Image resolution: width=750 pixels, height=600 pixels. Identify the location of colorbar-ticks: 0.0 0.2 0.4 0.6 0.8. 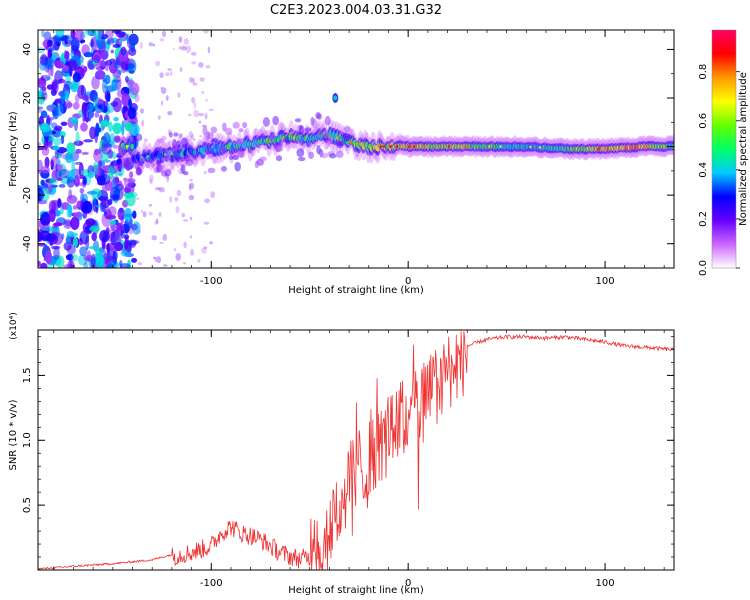
(719, 170).